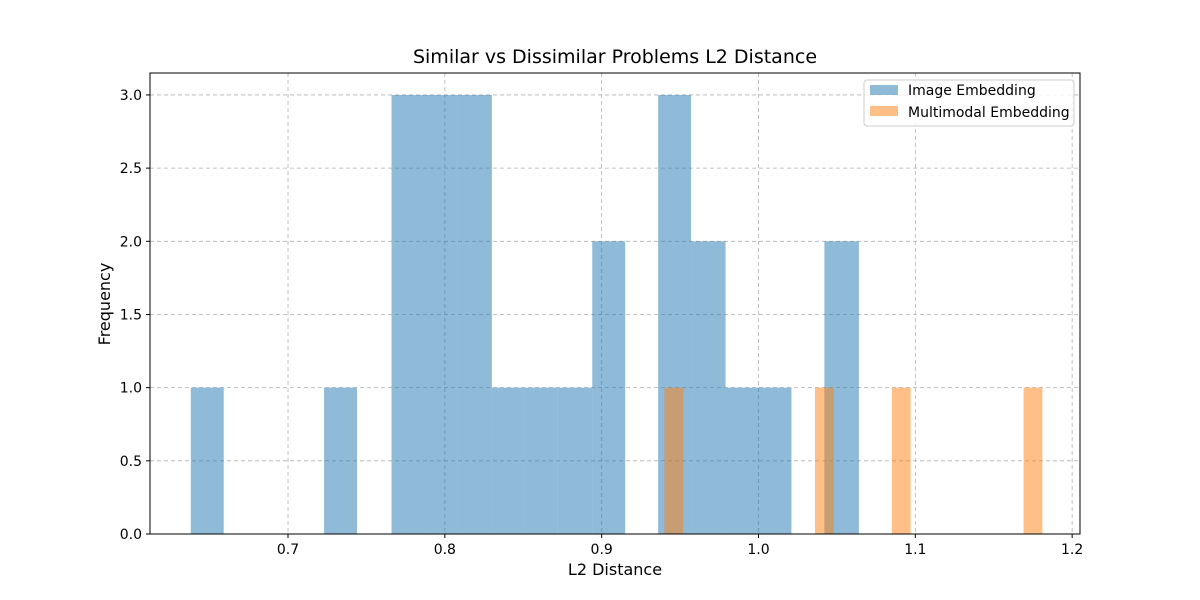 The height and width of the screenshot is (600, 1200). What do you see at coordinates (131, 535) in the screenshot?
I see `y-tick-label: 0.0` at bounding box center [131, 535].